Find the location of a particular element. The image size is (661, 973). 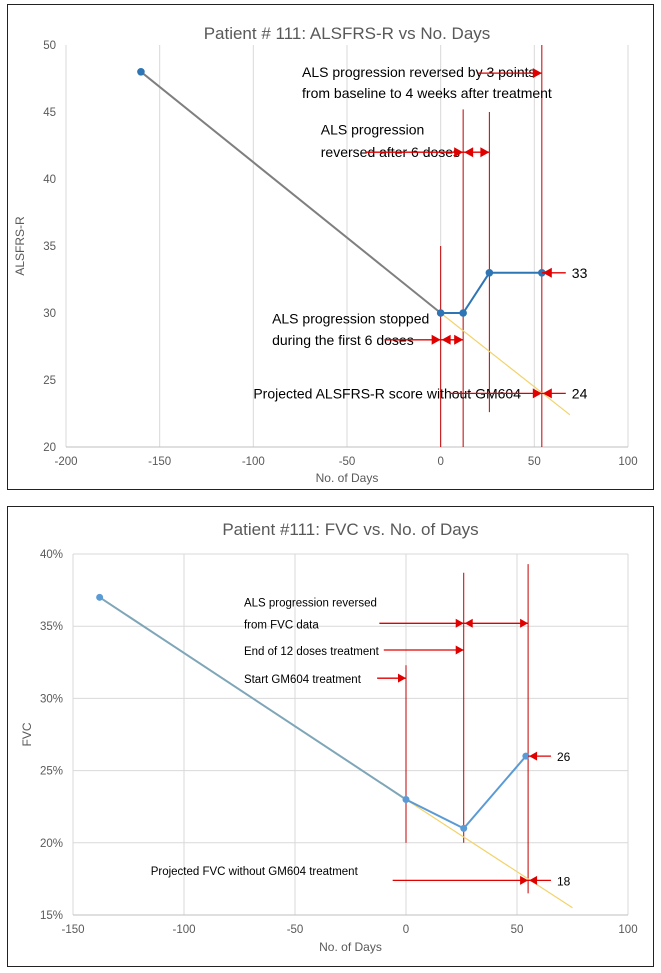

annotation-text: from baseline to 4 weeks after treatment is located at coordinates (427, 93).